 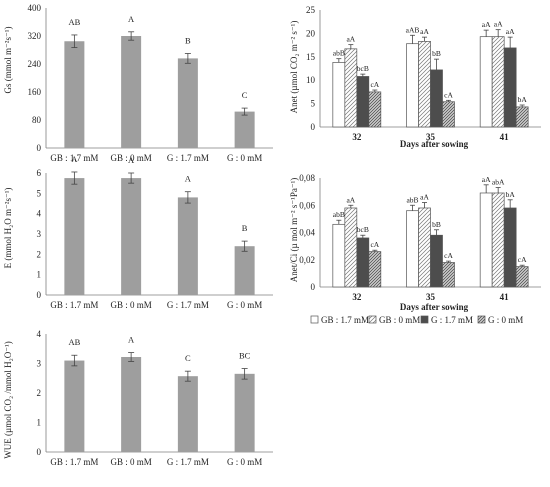 I want to click on y-tick-label: 160, so click(x=35, y=92).